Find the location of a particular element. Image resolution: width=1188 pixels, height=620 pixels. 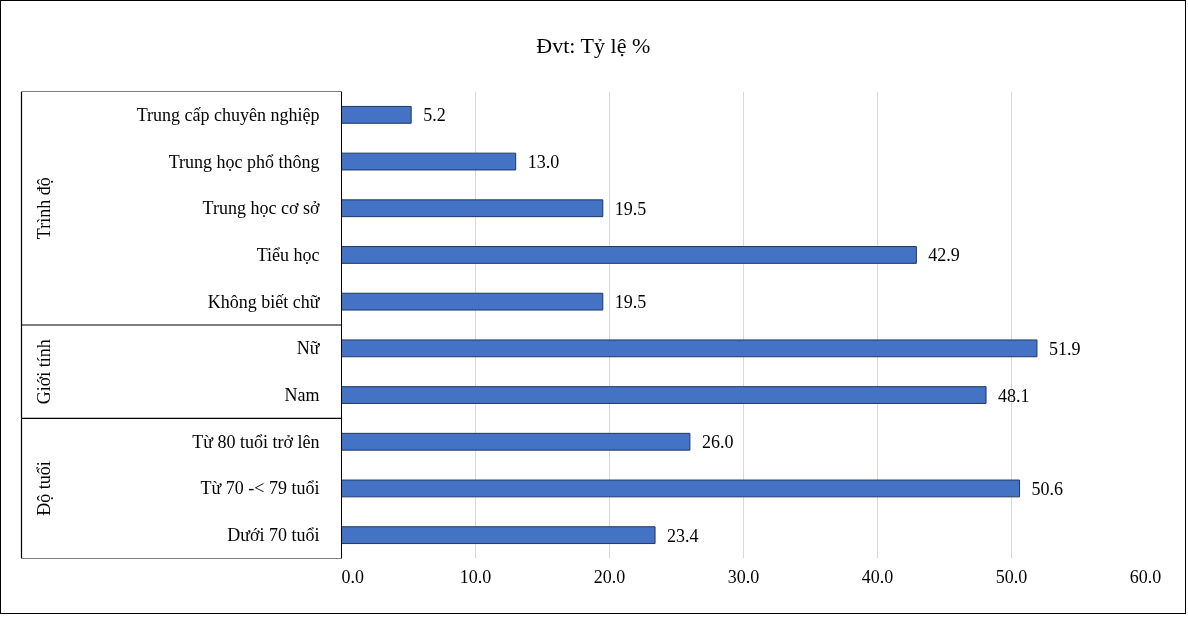

y-tick-label: Nữ is located at coordinates (308, 348).